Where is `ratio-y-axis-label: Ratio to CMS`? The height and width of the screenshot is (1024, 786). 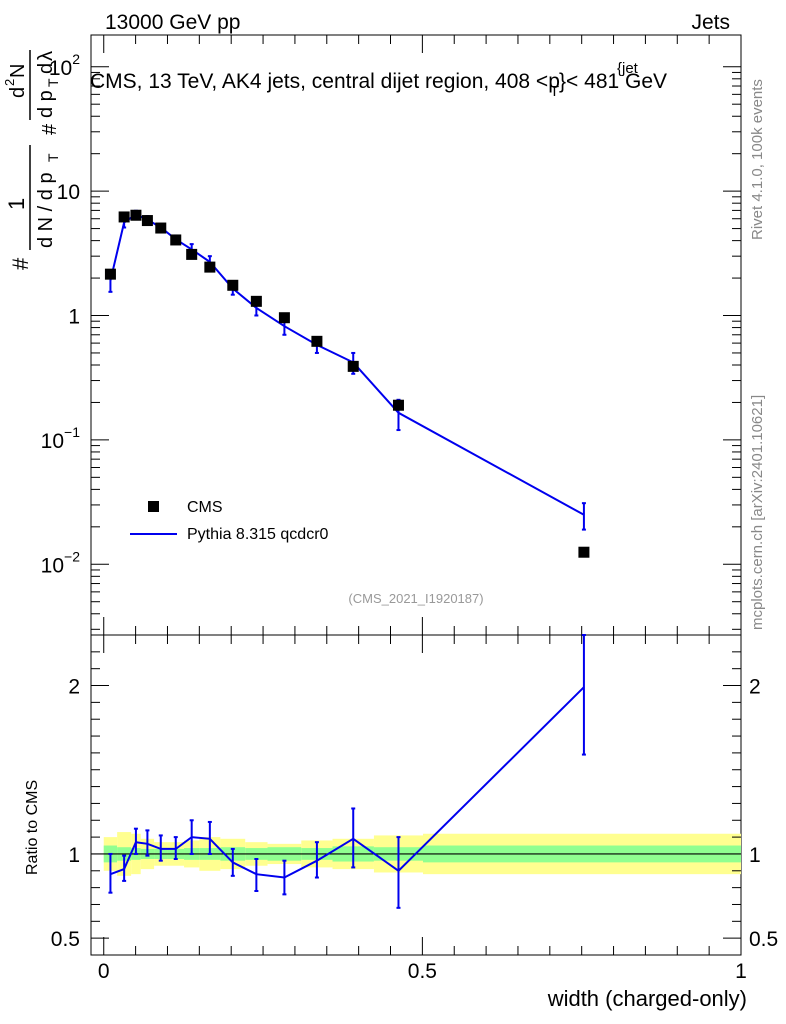 ratio-y-axis-label: Ratio to CMS is located at coordinates (32, 827).